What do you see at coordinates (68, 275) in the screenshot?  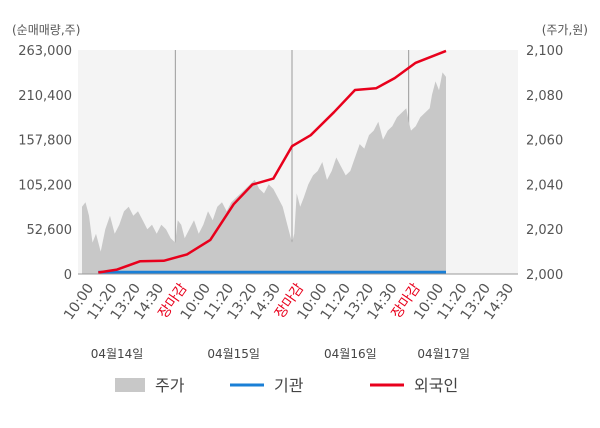 I see `left-axis-tick-label: 0` at bounding box center [68, 275].